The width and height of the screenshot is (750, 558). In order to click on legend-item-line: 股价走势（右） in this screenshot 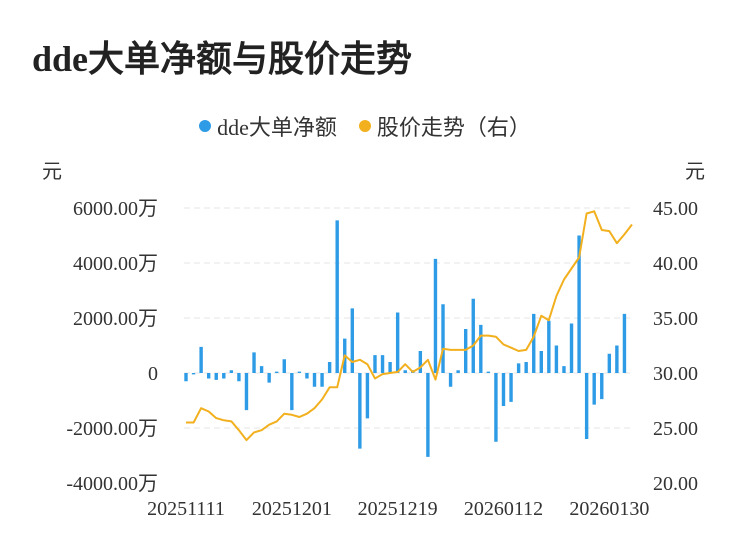, I will do `click(444, 126)`.